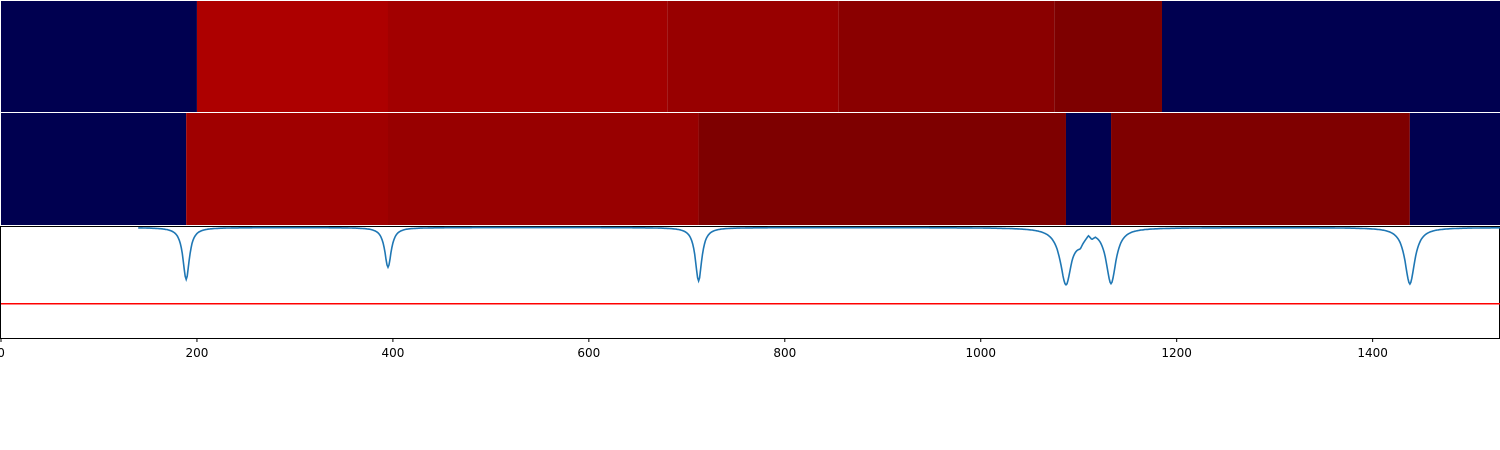  Describe the element at coordinates (2, 353) in the screenshot. I see `x-tick-label: 0` at that location.